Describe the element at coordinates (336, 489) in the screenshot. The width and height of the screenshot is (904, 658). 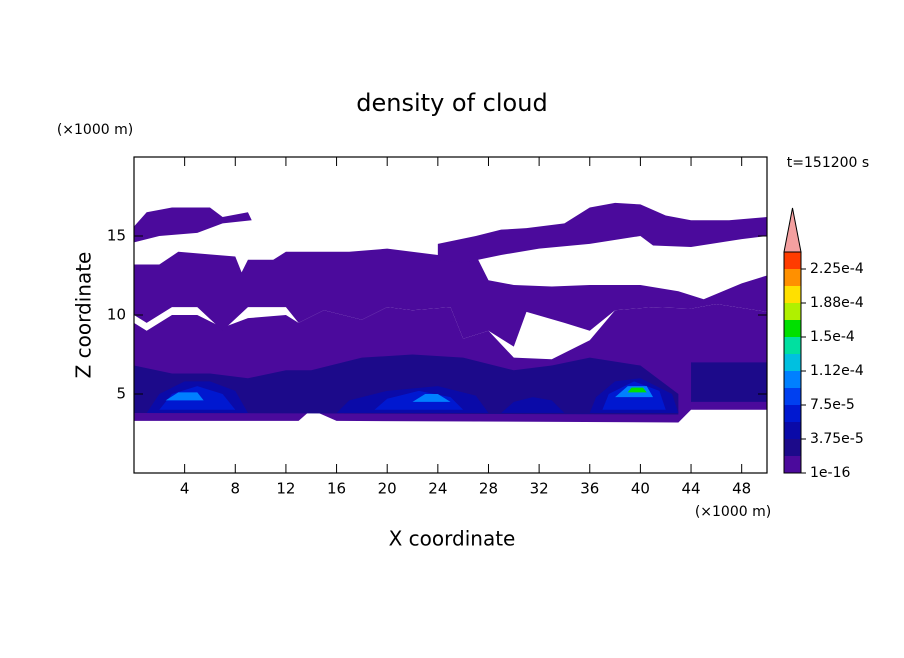
I see `x-tick-label: 16` at that location.